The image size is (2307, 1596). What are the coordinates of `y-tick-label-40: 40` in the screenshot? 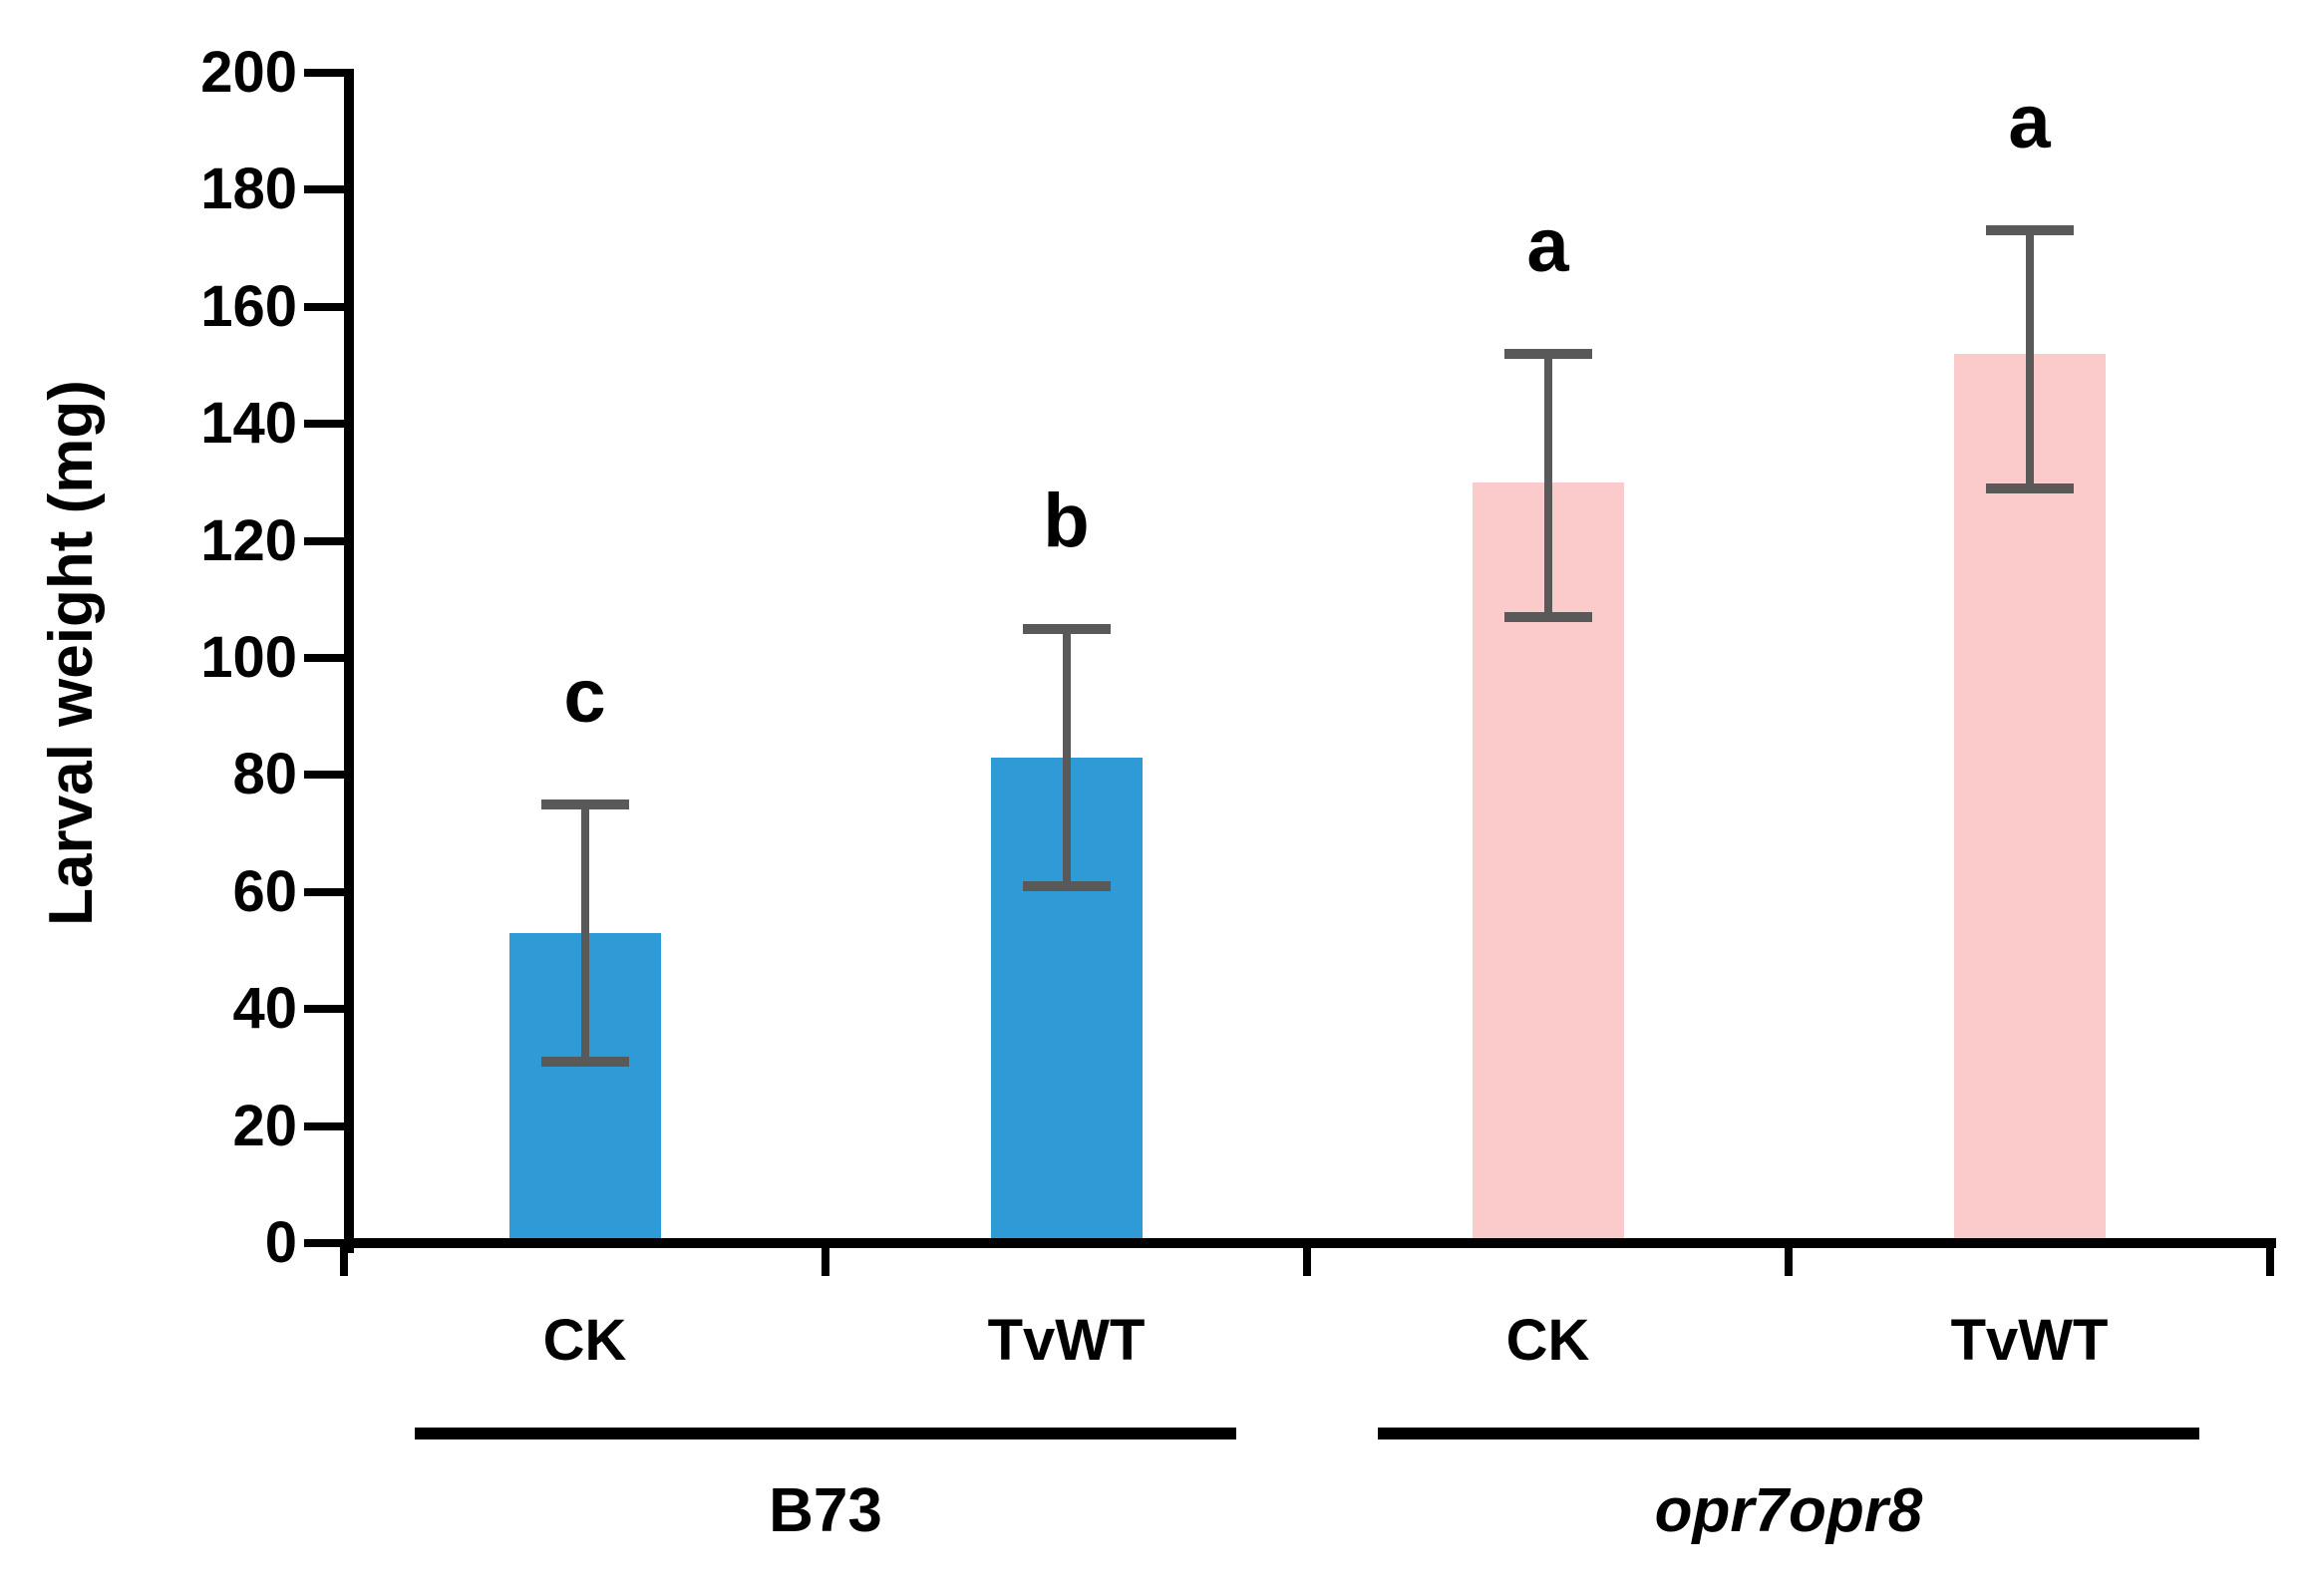 It's located at (264, 1009).